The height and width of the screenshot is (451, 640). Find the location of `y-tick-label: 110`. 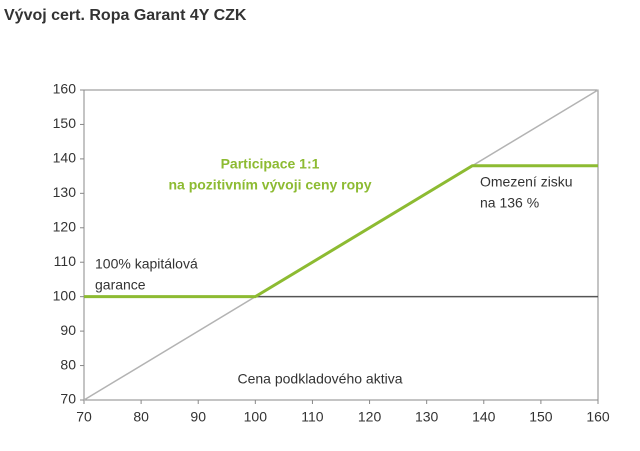

y-tick-label: 110 is located at coordinates (65, 261).